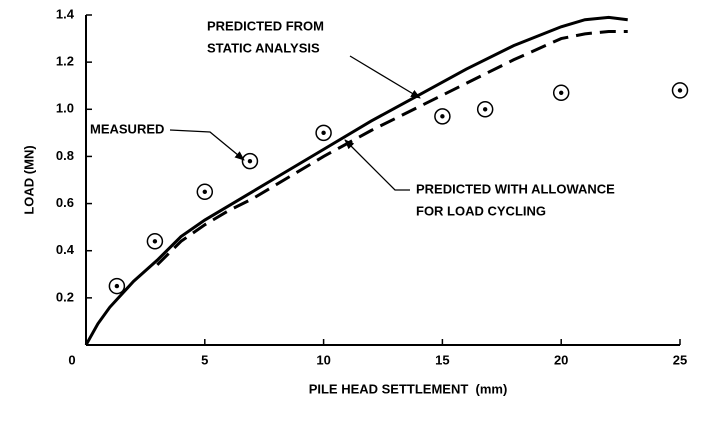  What do you see at coordinates (65, 249) in the screenshot?
I see `y-tick-label: 0.4` at bounding box center [65, 249].